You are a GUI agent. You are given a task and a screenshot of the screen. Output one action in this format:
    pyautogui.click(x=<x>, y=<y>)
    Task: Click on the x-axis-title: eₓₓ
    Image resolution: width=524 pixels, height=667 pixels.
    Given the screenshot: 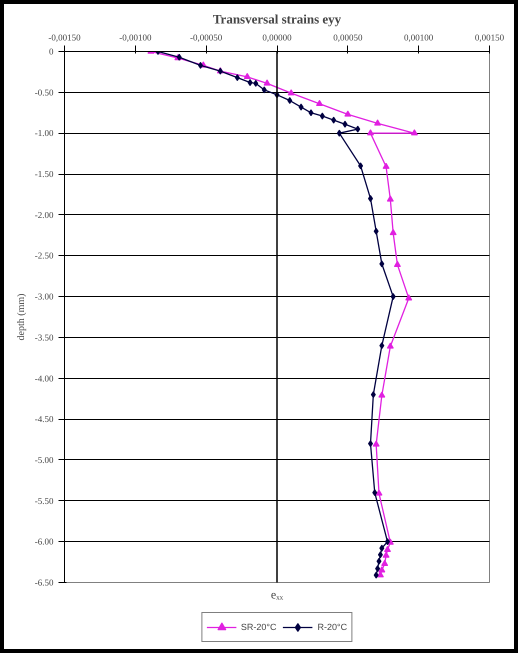 What is the action you would take?
    pyautogui.click(x=277, y=595)
    